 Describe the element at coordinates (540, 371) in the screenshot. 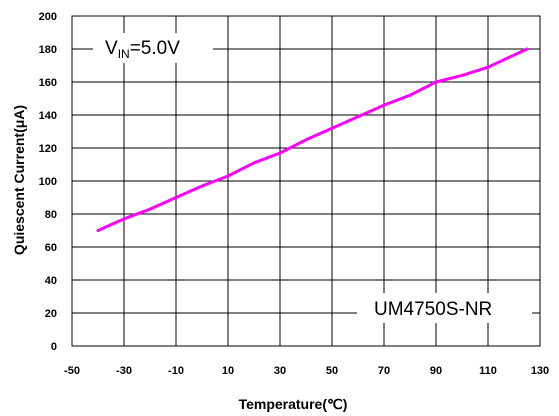

I see `x-tick-label: 130` at that location.